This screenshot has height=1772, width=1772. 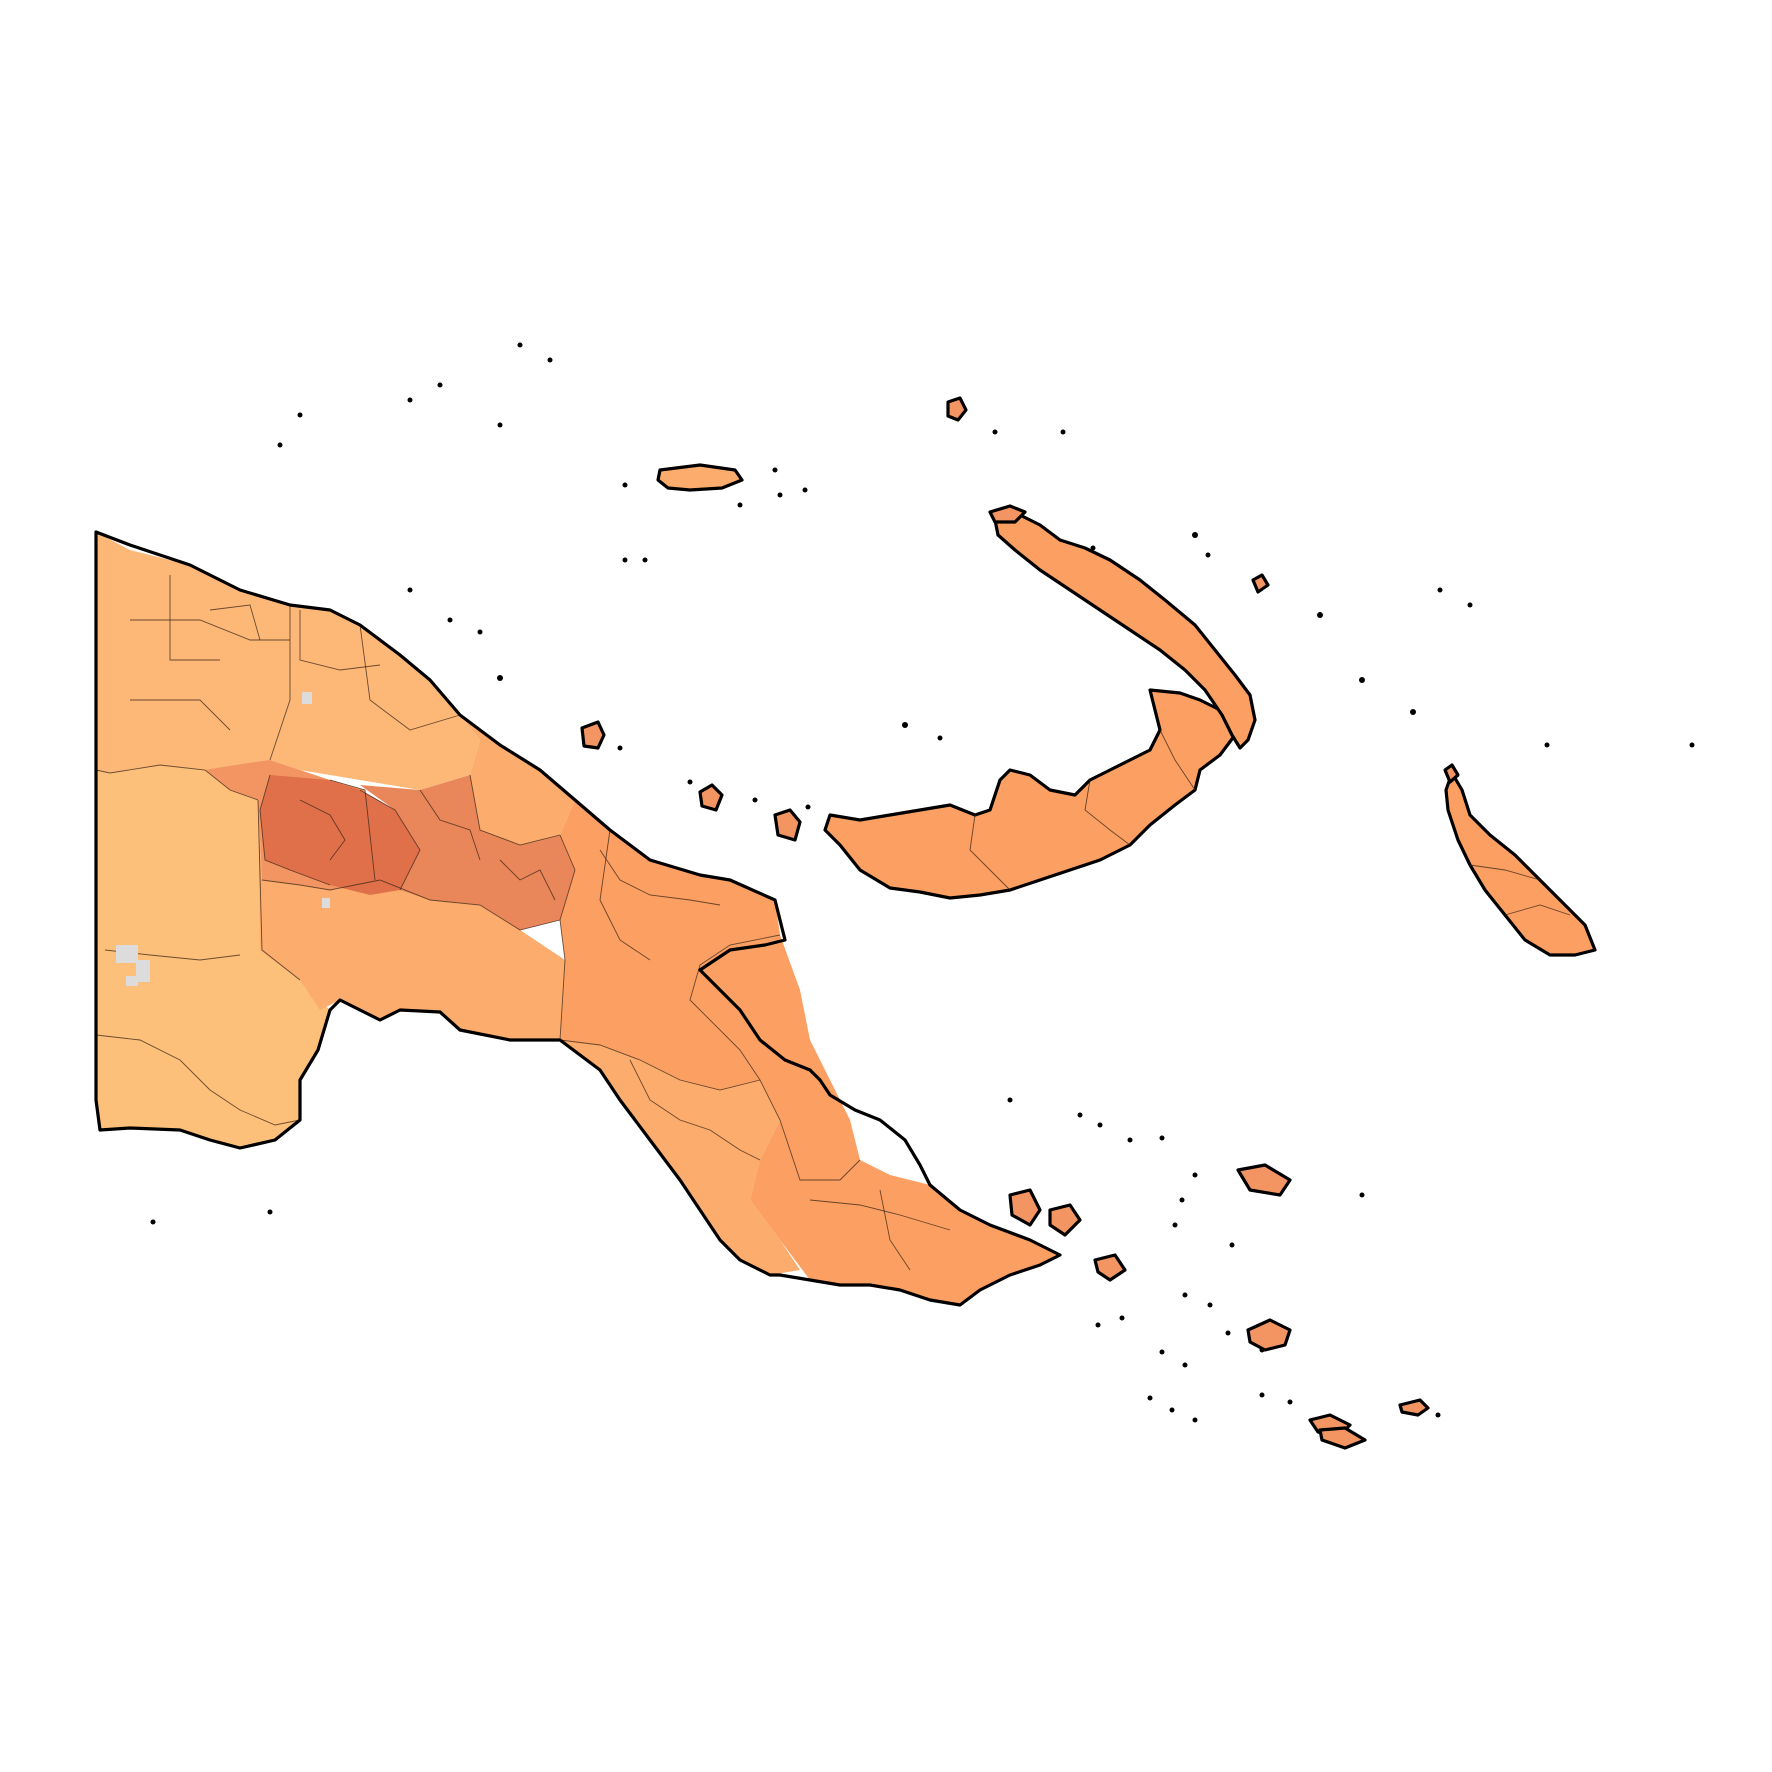 I want to click on region-sepik-west, so click(x=193, y=653).